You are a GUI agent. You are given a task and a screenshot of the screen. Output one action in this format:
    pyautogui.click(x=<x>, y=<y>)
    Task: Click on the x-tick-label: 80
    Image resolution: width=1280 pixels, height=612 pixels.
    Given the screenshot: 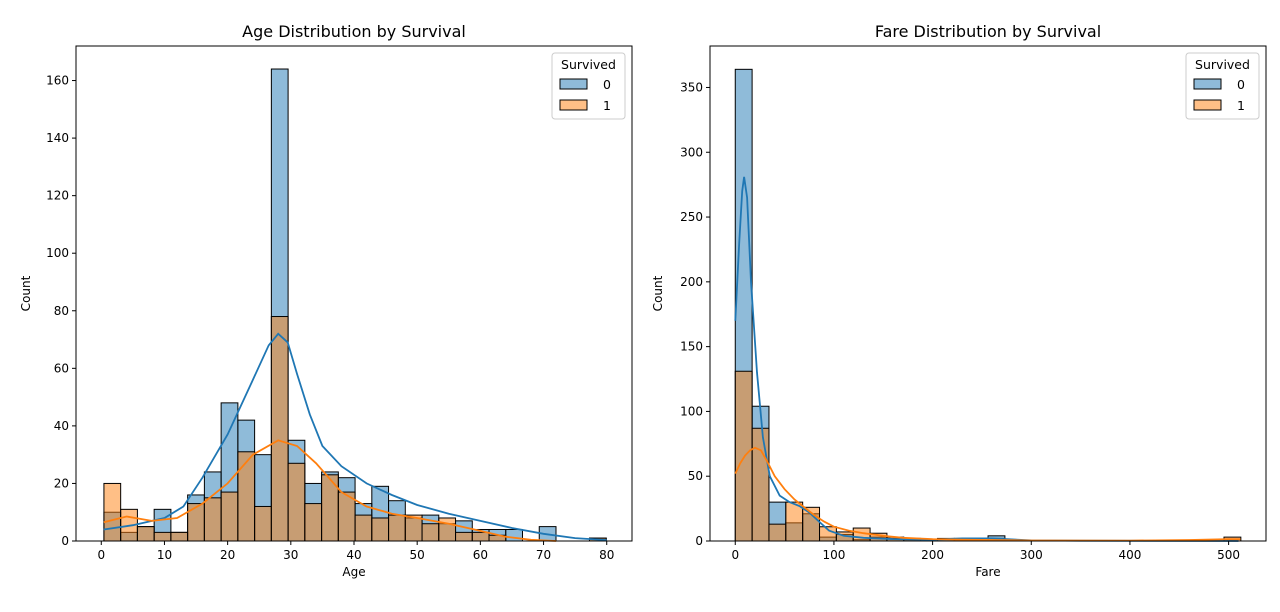 What is the action you would take?
    pyautogui.click(x=606, y=555)
    